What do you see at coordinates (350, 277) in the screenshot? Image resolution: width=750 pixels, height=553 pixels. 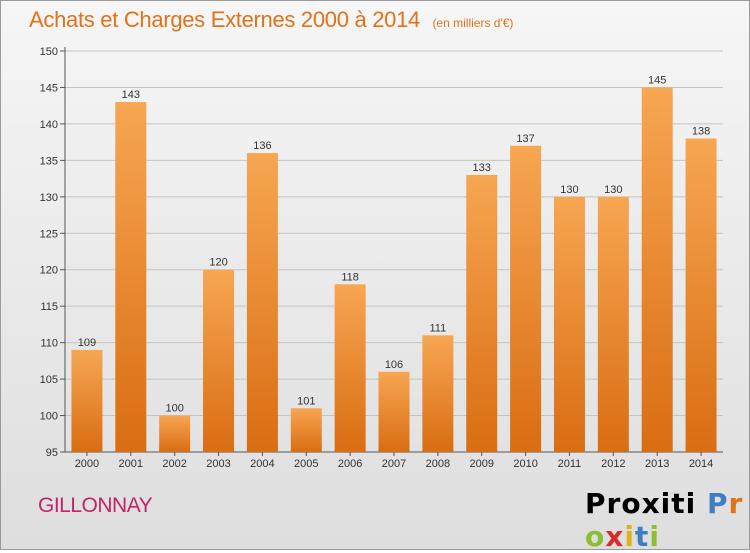 I see `value-label-2006: 118` at bounding box center [350, 277].